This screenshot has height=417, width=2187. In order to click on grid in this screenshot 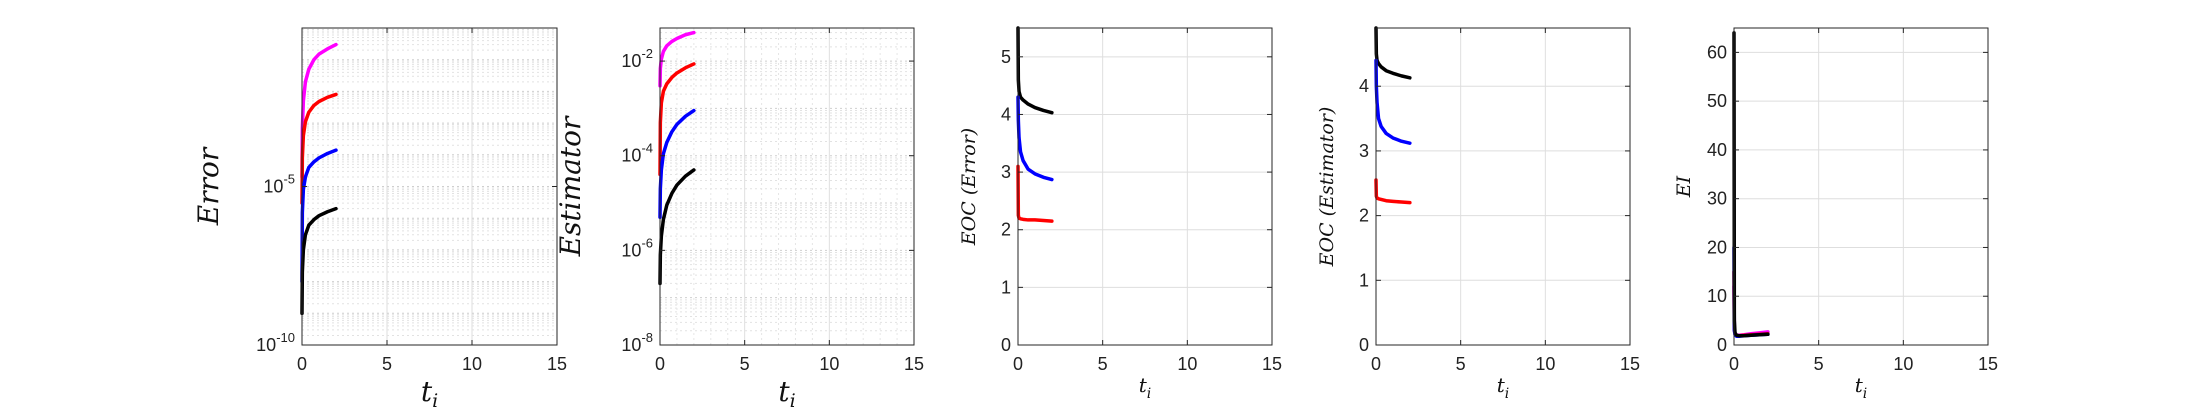, I will do `click(1145, 186)`.